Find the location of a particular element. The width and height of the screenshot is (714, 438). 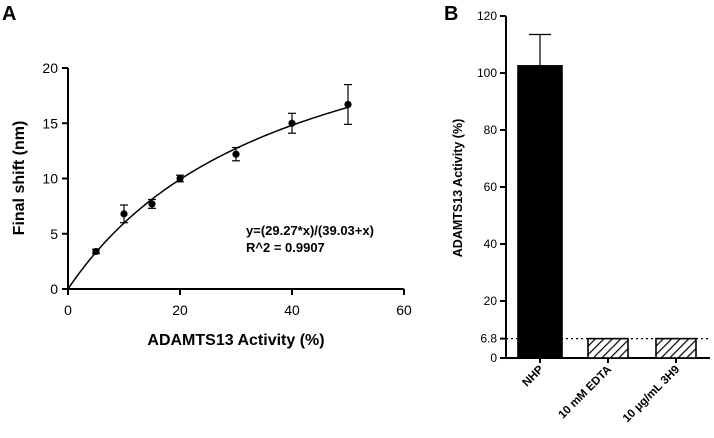

category-labels: NHP 10 mM EDTA 10 μg/mL 3H9 is located at coordinates (601, 391).